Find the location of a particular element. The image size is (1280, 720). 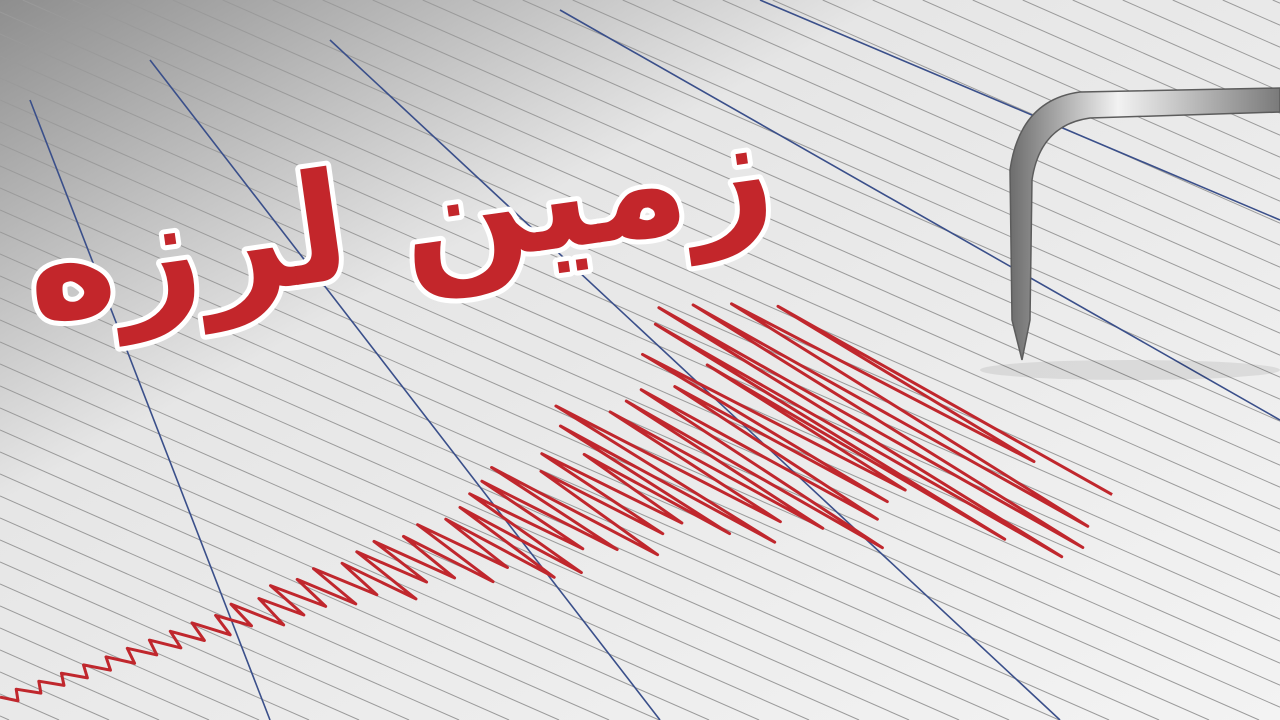

seismograph-needle-icon is located at coordinates (1130, 233).